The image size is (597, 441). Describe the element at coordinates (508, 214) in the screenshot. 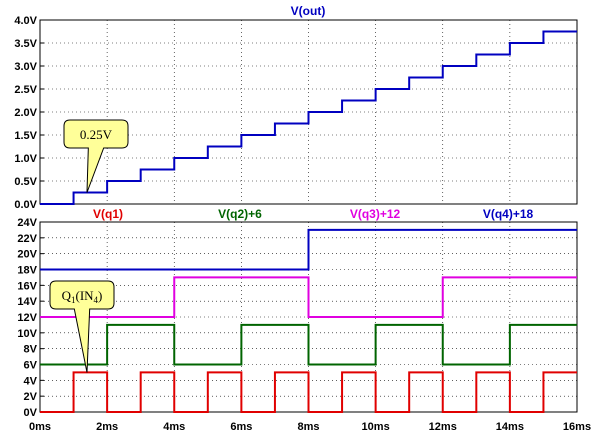

I see `legend-v-q4-18: V(q4)+18` at that location.